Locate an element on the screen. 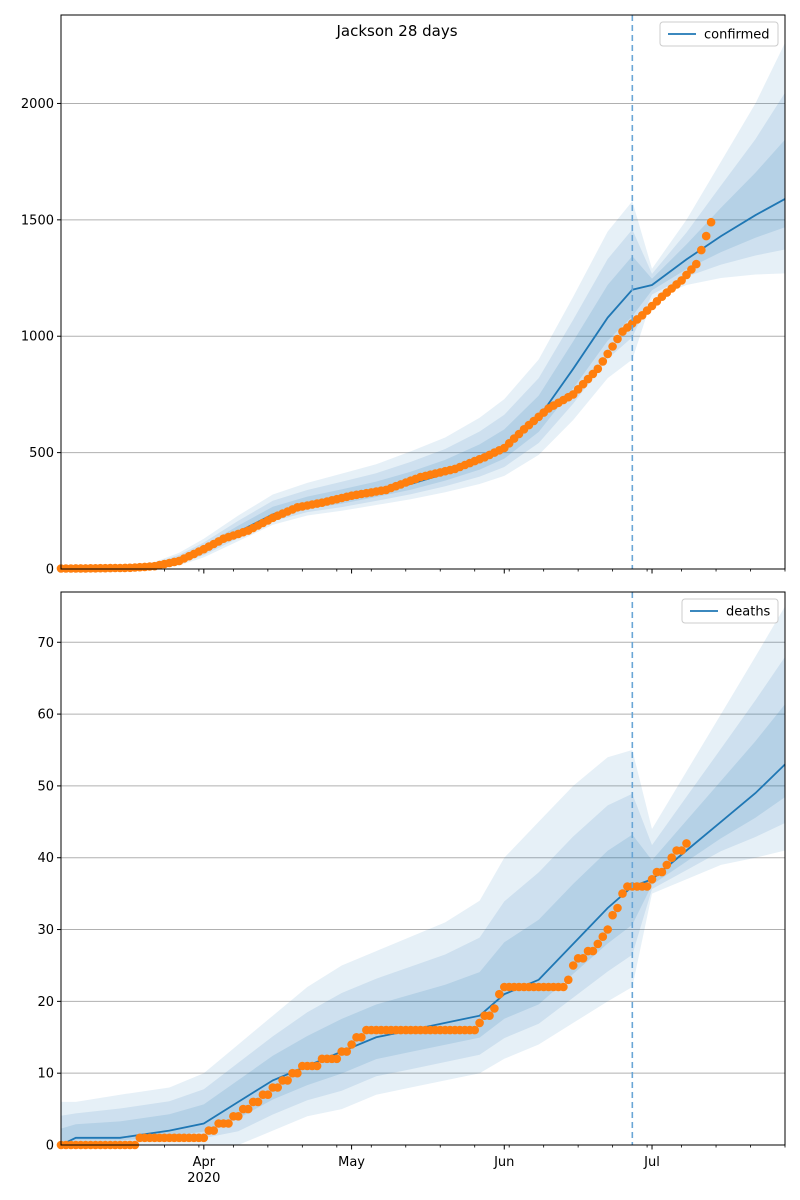  legend-label: confirmed is located at coordinates (737, 35).